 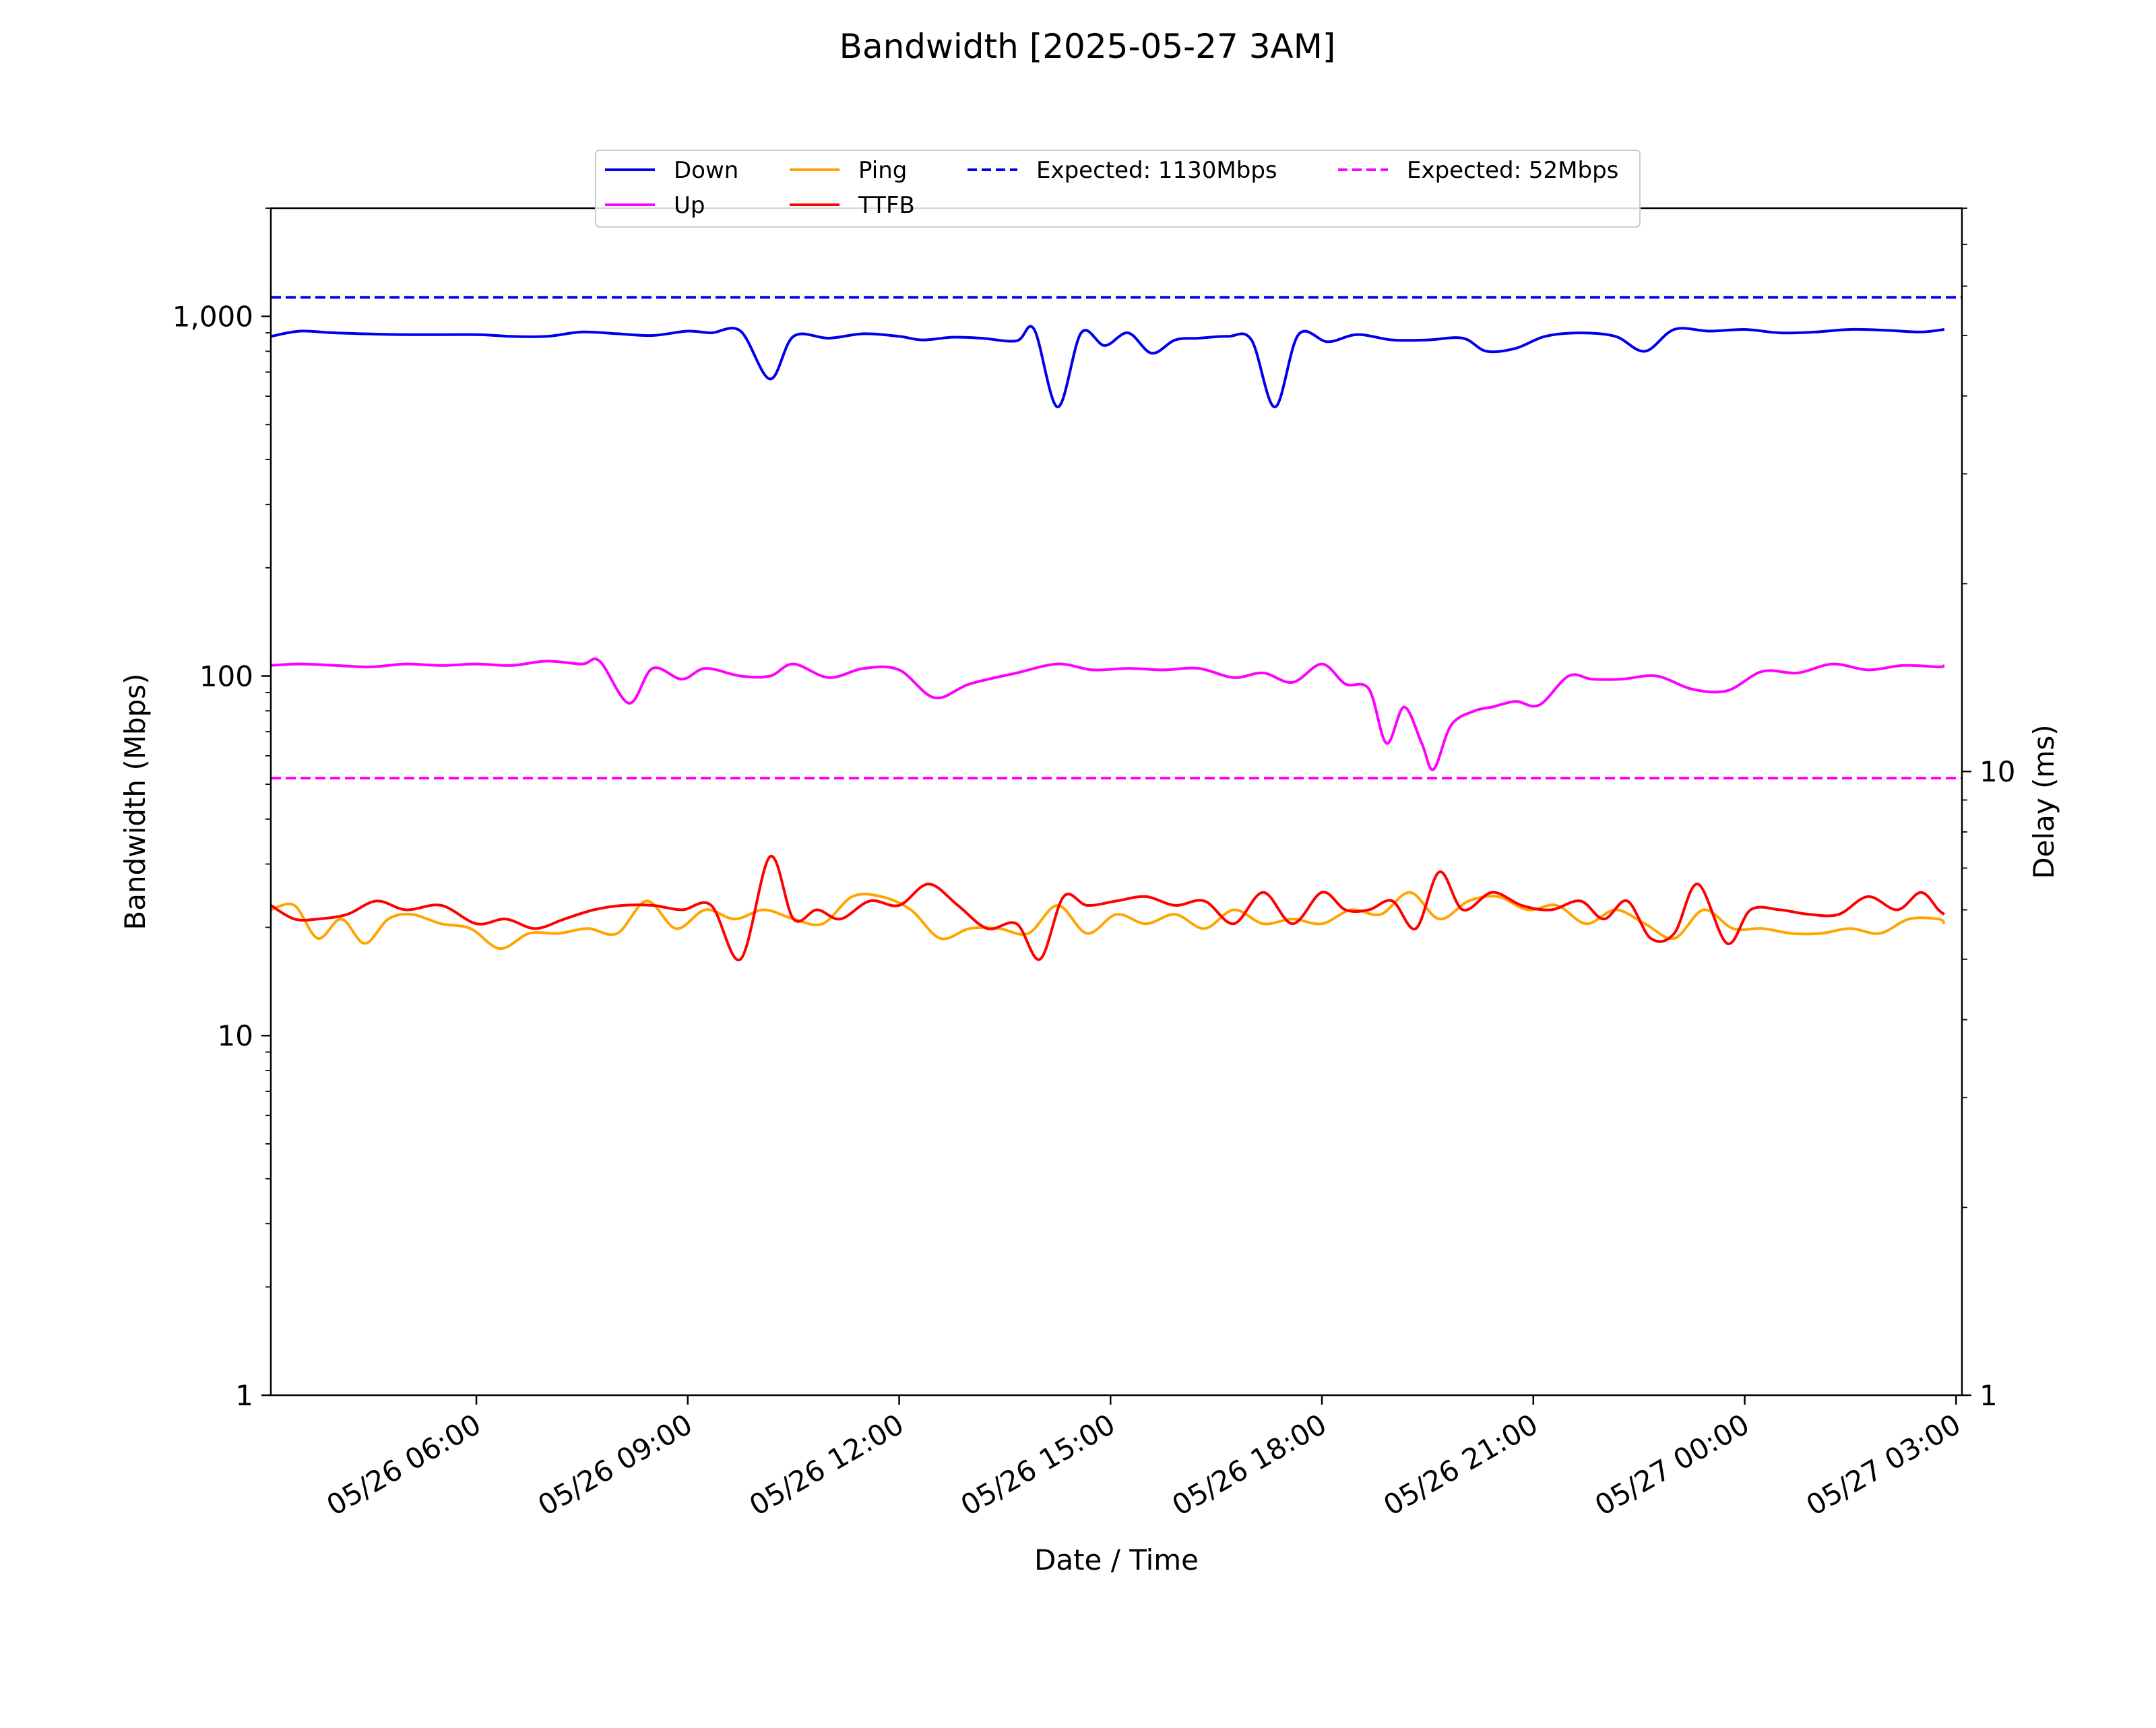 I want to click on y-left-tick-label: 1, so click(x=244, y=1395).